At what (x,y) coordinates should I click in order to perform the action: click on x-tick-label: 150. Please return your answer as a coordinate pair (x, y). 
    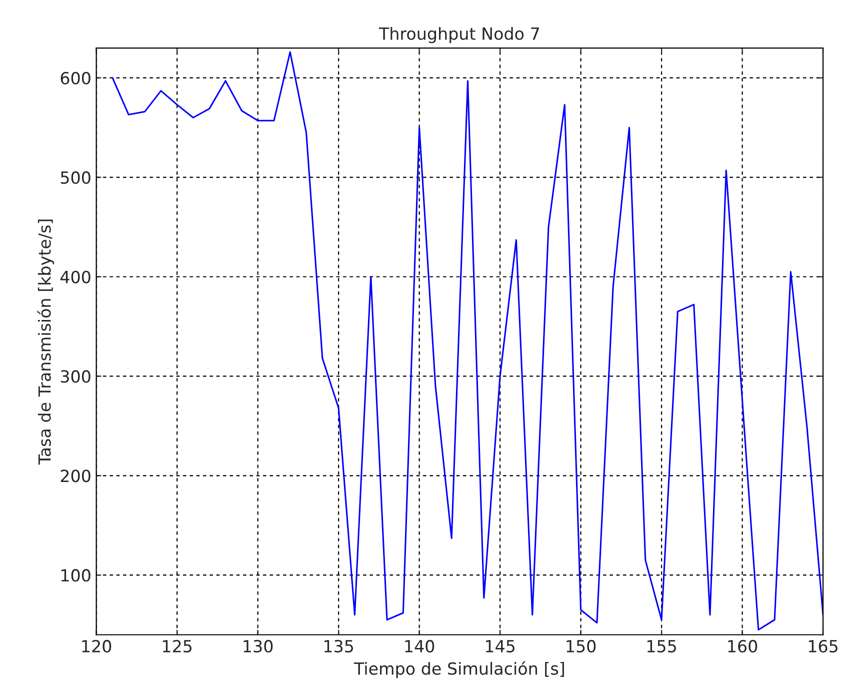
    Looking at the image, I should click on (581, 646).